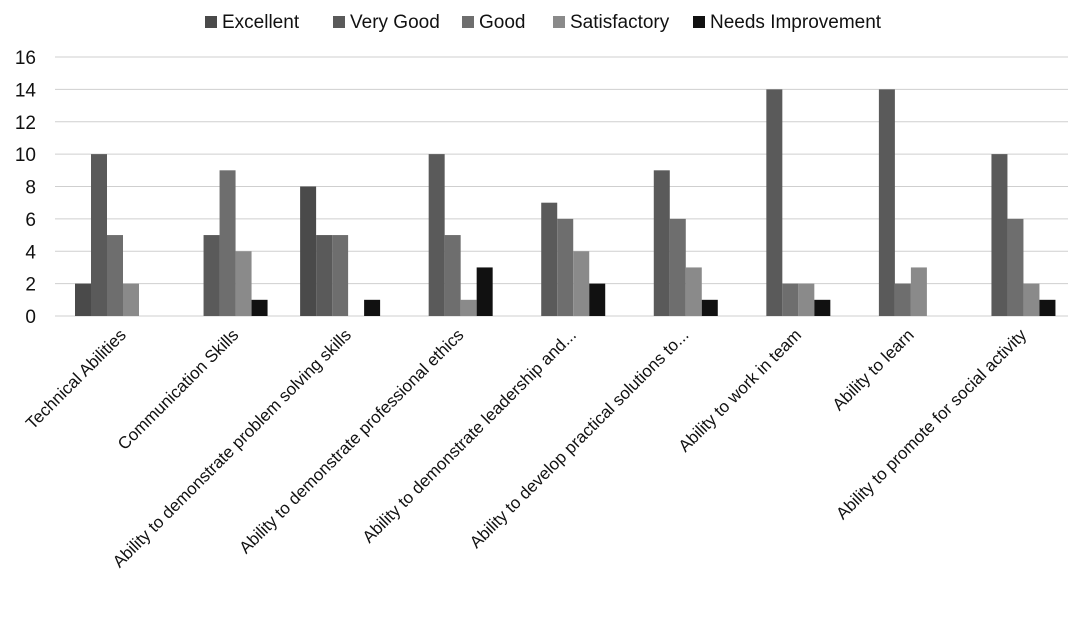 The height and width of the screenshot is (631, 1072). I want to click on y-tick-label: 4, so click(30, 252).